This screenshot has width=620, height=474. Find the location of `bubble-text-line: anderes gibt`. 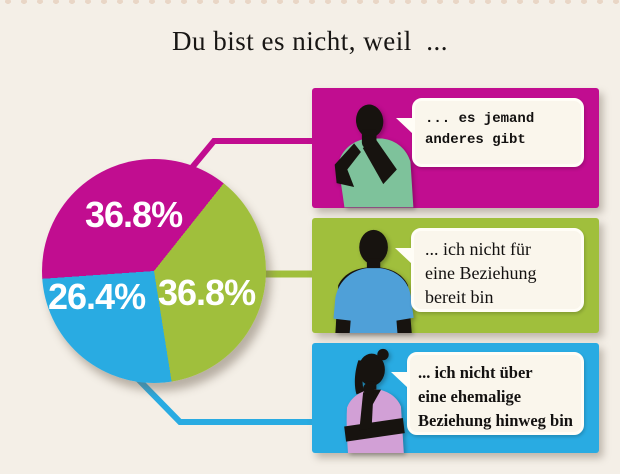

bubble-text-line: anderes gibt is located at coordinates (475, 140).